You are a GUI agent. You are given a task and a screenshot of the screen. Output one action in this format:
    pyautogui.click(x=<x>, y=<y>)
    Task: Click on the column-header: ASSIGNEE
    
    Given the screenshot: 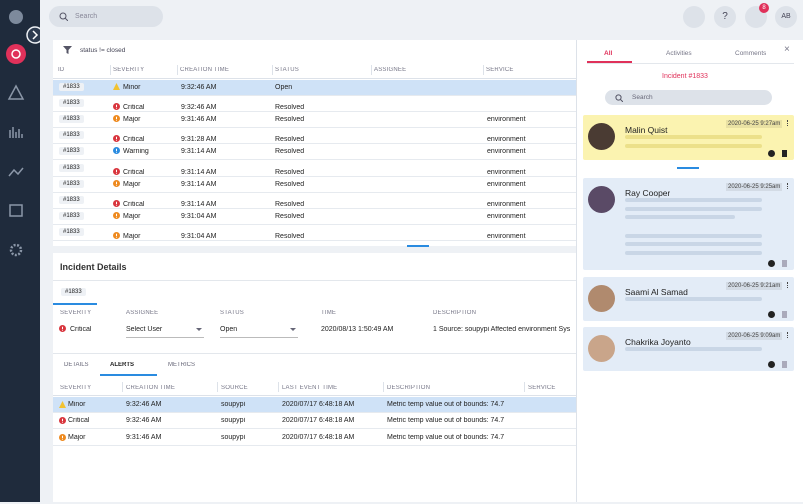 What is the action you would take?
    pyautogui.click(x=390, y=70)
    